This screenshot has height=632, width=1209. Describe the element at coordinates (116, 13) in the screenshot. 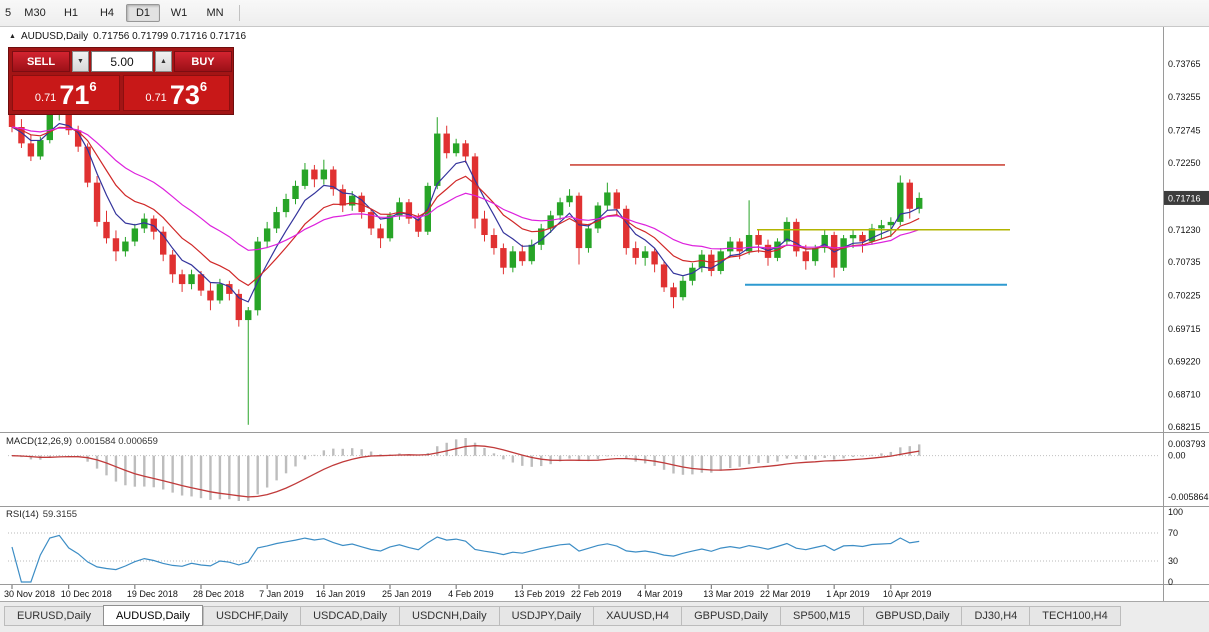

I see `timeframe-toolbar-buttons: 5 M30 H1 H4 D1 W1 MN` at that location.